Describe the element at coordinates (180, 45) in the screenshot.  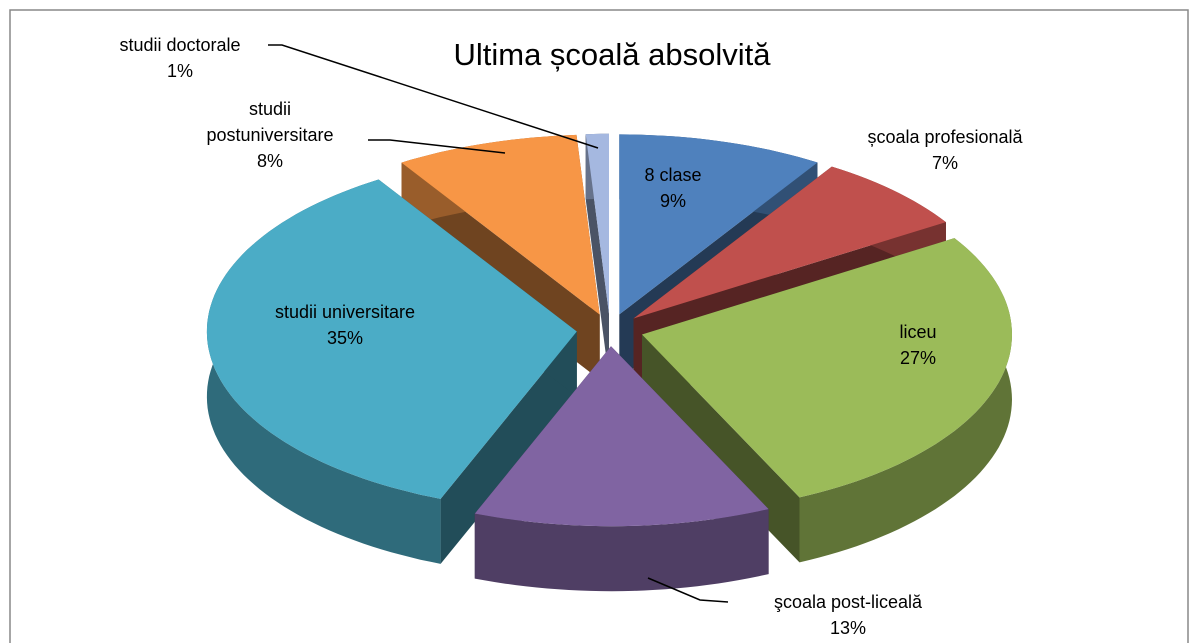
I see `category-label: studii doctorale` at that location.